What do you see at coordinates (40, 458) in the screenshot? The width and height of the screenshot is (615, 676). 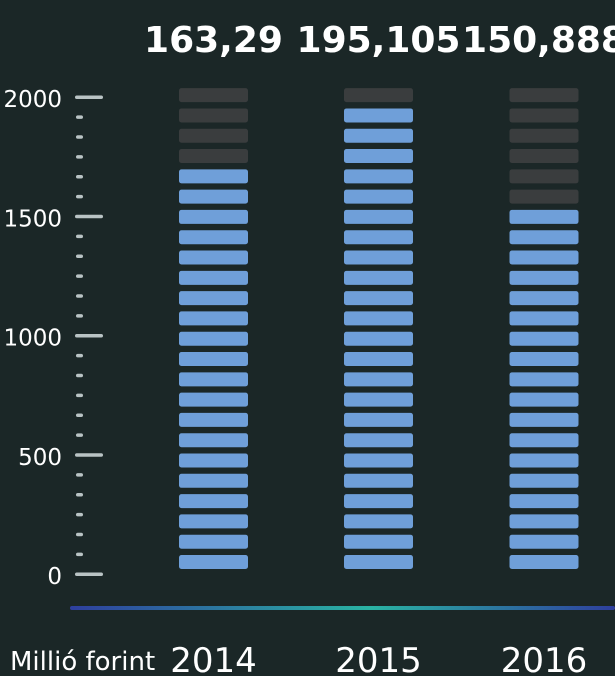 I see `y-tick-label: 500` at bounding box center [40, 458].